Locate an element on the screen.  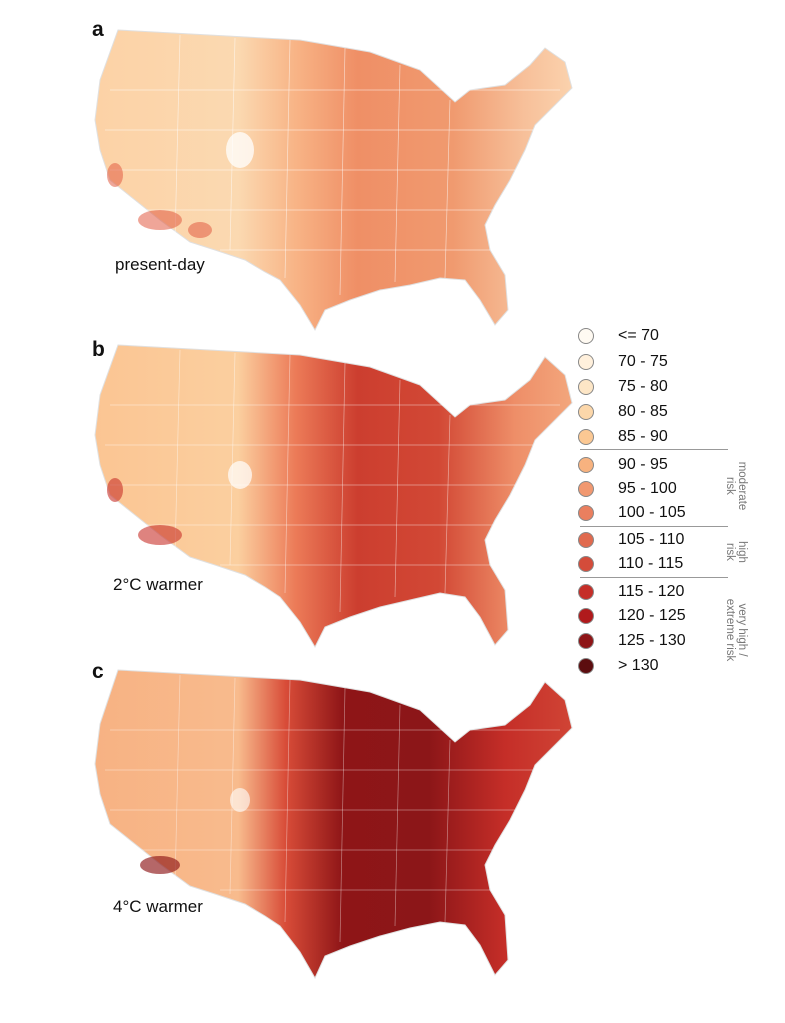
legend-item: 125 - 130 is located at coordinates (653, 642).